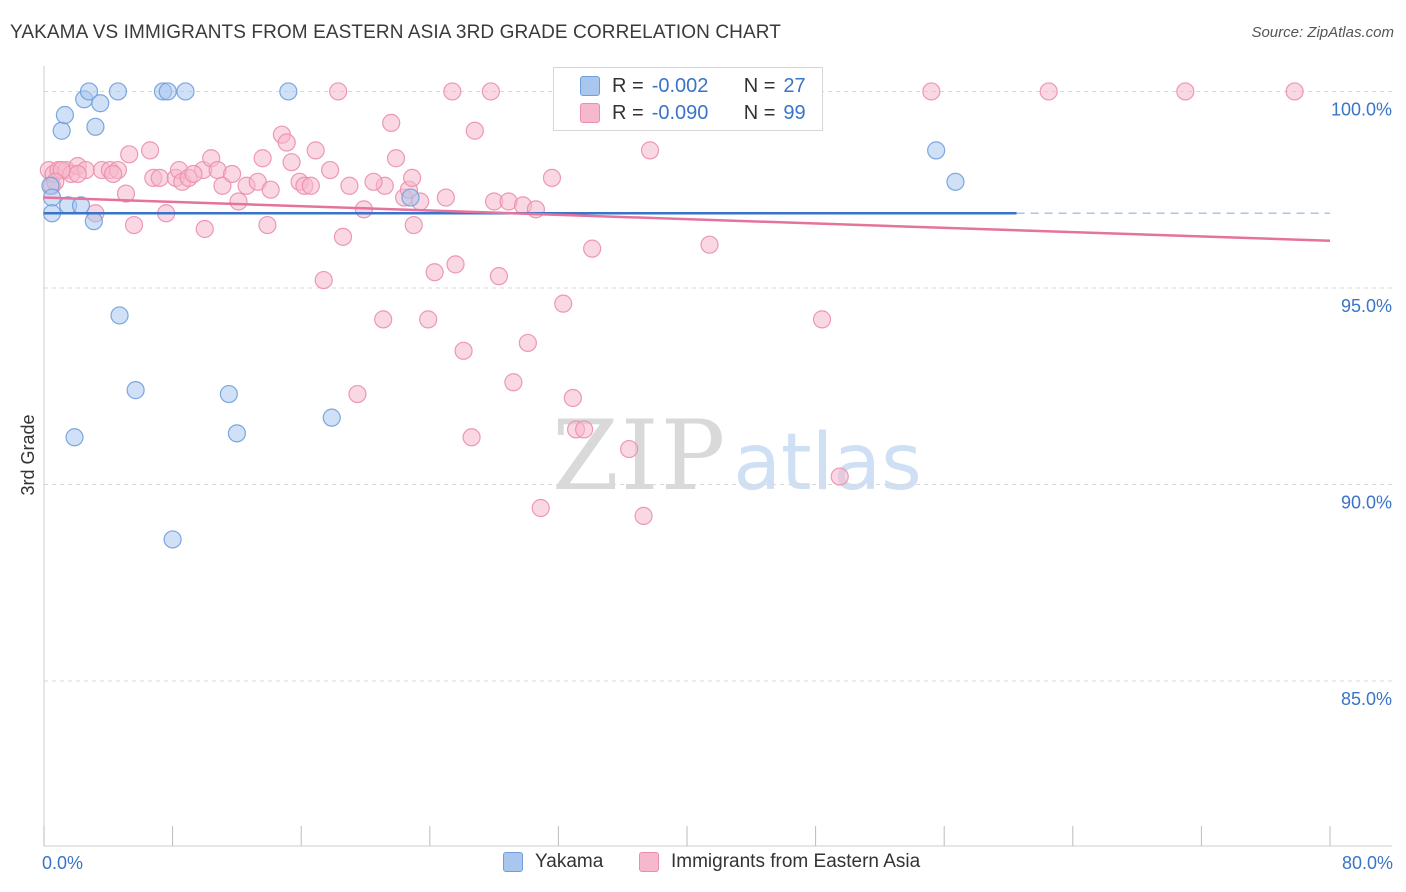  I want to click on eastern-asia-swatch, so click(590, 113).